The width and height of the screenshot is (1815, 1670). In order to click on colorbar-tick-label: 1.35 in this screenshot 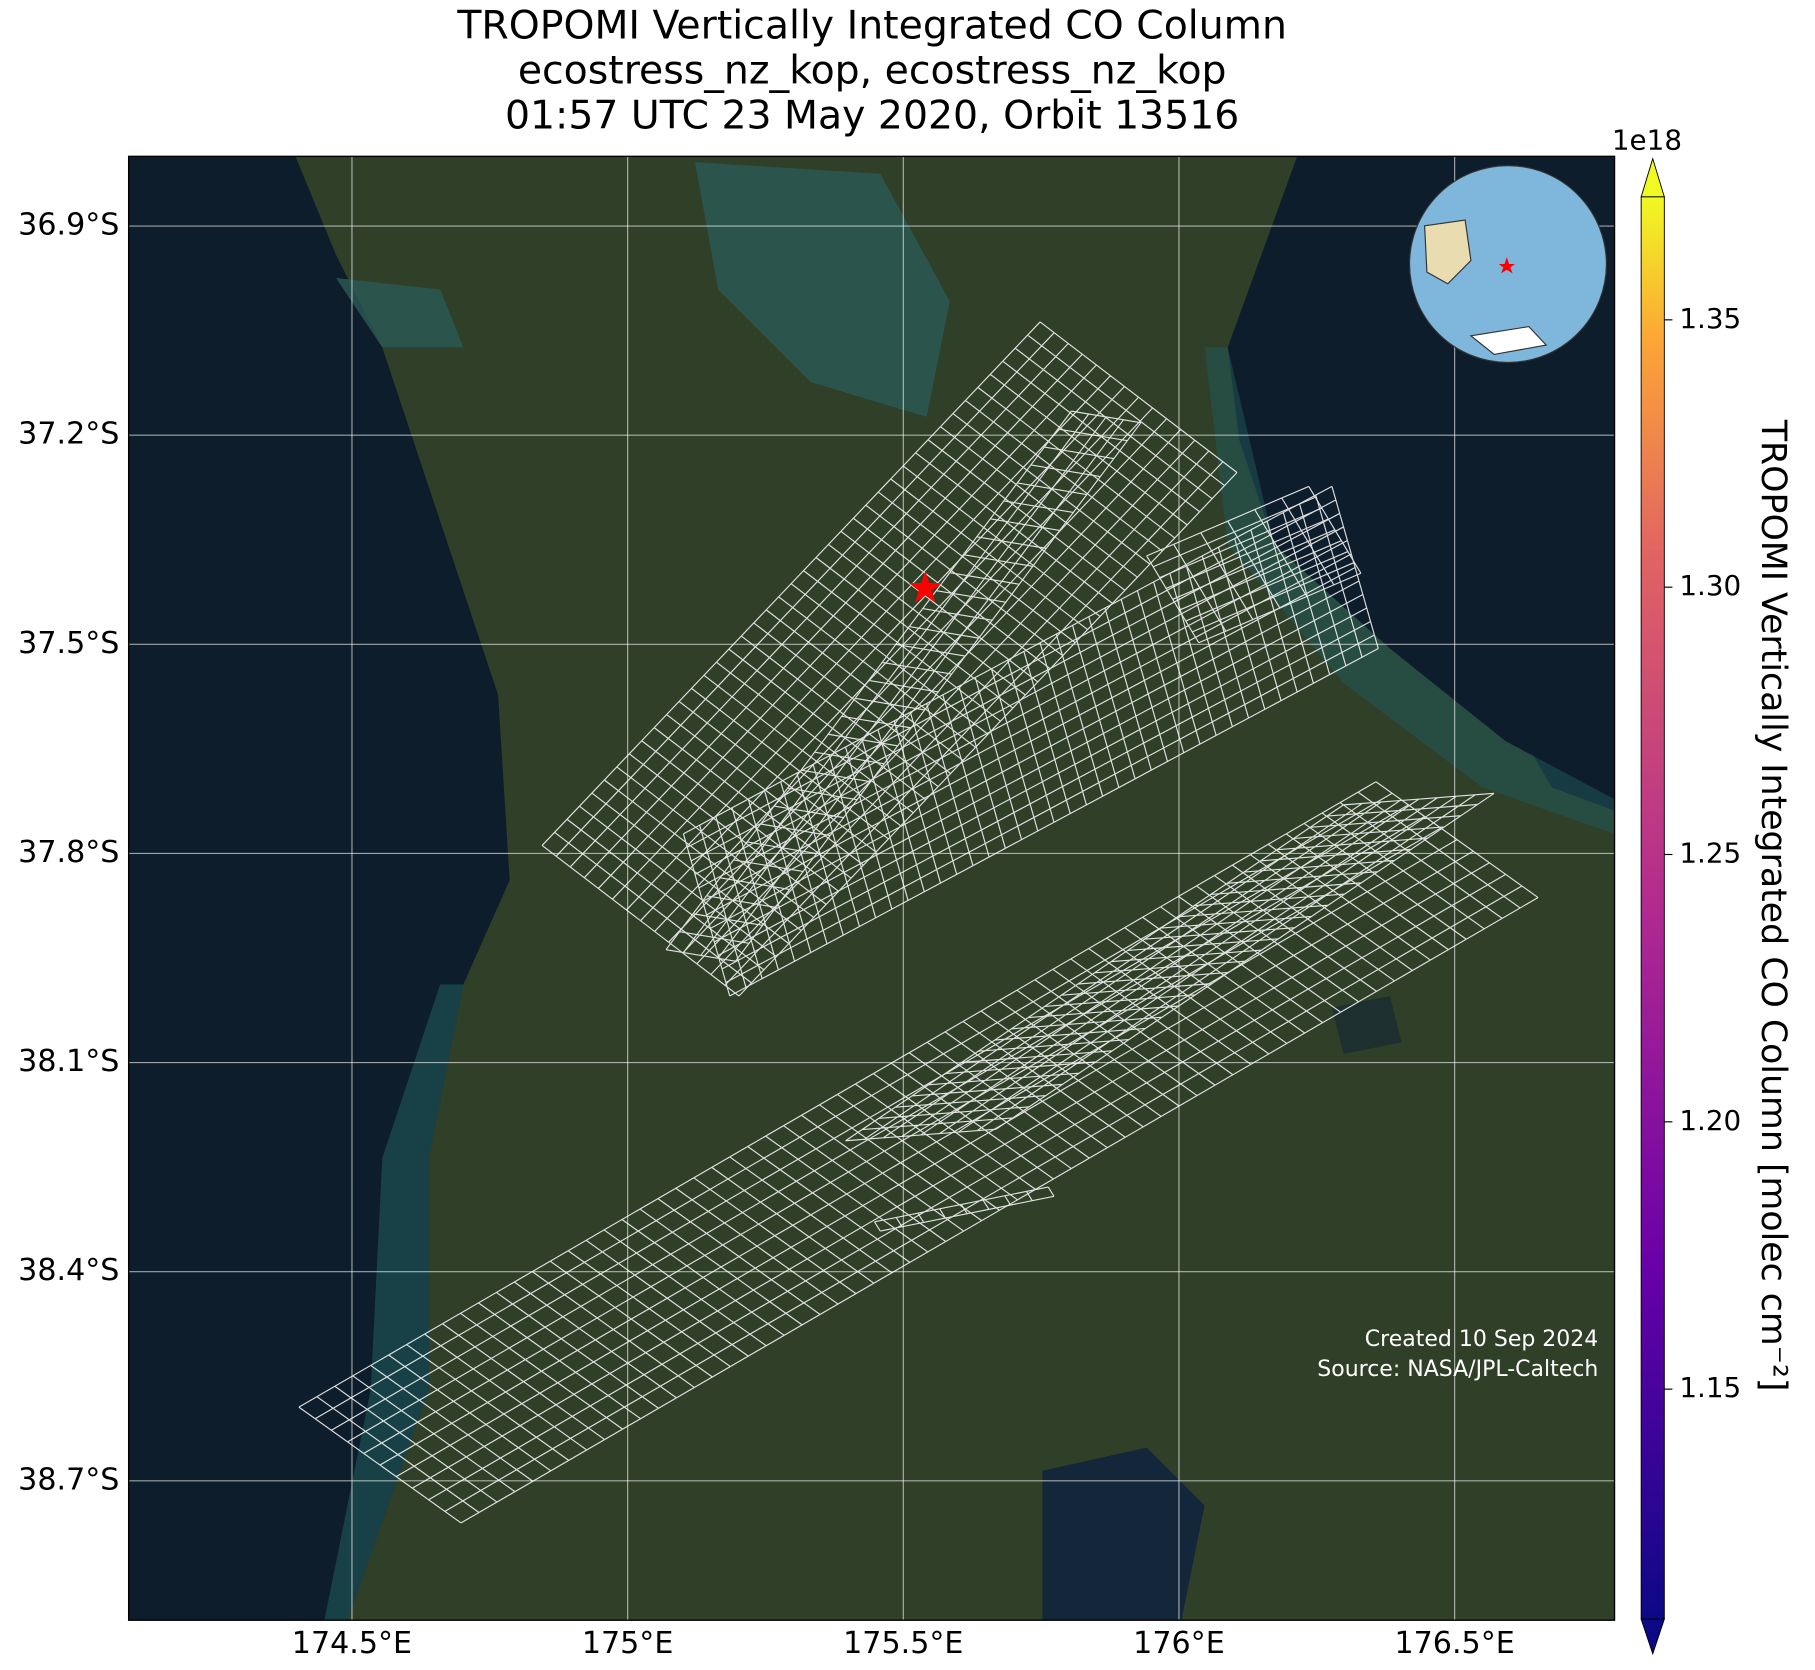, I will do `click(1710, 318)`.